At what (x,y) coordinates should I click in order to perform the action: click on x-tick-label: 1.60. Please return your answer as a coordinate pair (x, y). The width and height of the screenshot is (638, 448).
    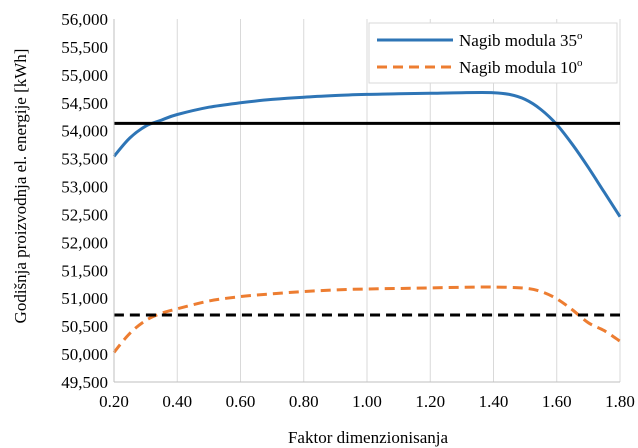
    Looking at the image, I should click on (557, 401).